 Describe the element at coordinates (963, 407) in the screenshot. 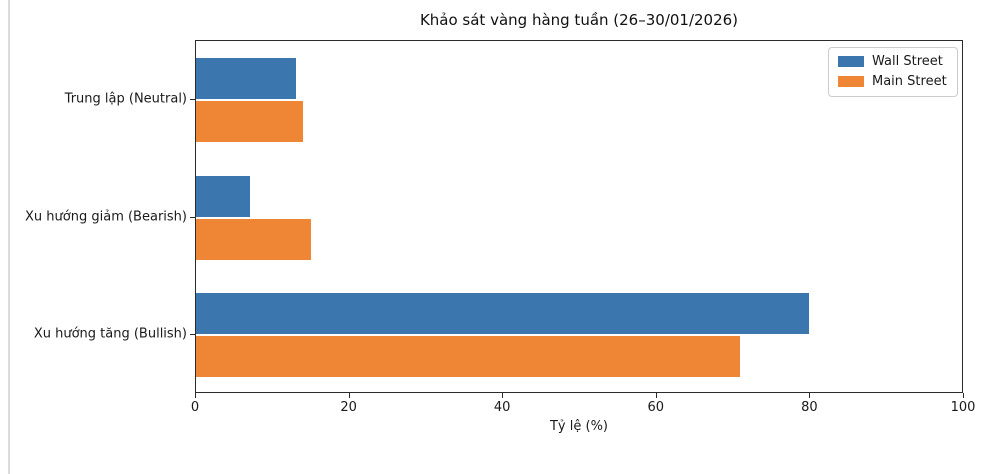

I see `x-tick-label-5: 100` at that location.